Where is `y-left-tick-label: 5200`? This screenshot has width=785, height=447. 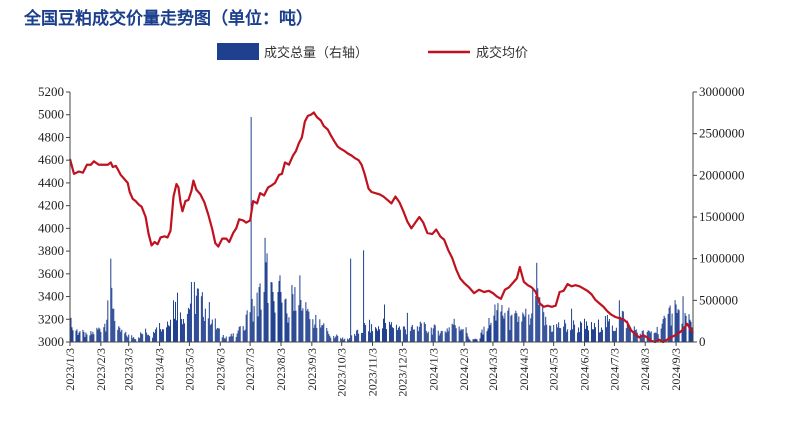 y-left-tick-label: 5200 is located at coordinates (51, 91).